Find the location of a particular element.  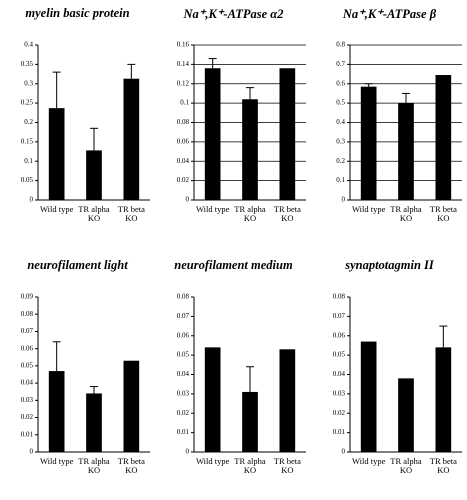

chart: 0 0.1 0.2 0.3 0.4 0.5 0.6 0.7 0.8 is located at coordinates (399, 122).